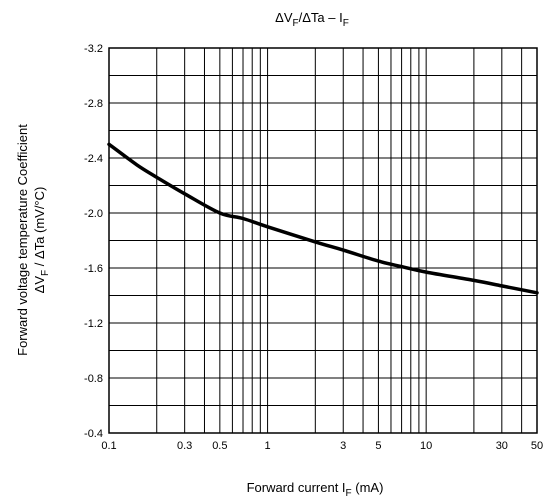 This screenshot has height=501, width=550. Describe the element at coordinates (219, 446) in the screenshot. I see `x-tick-label: 0.5` at that location.